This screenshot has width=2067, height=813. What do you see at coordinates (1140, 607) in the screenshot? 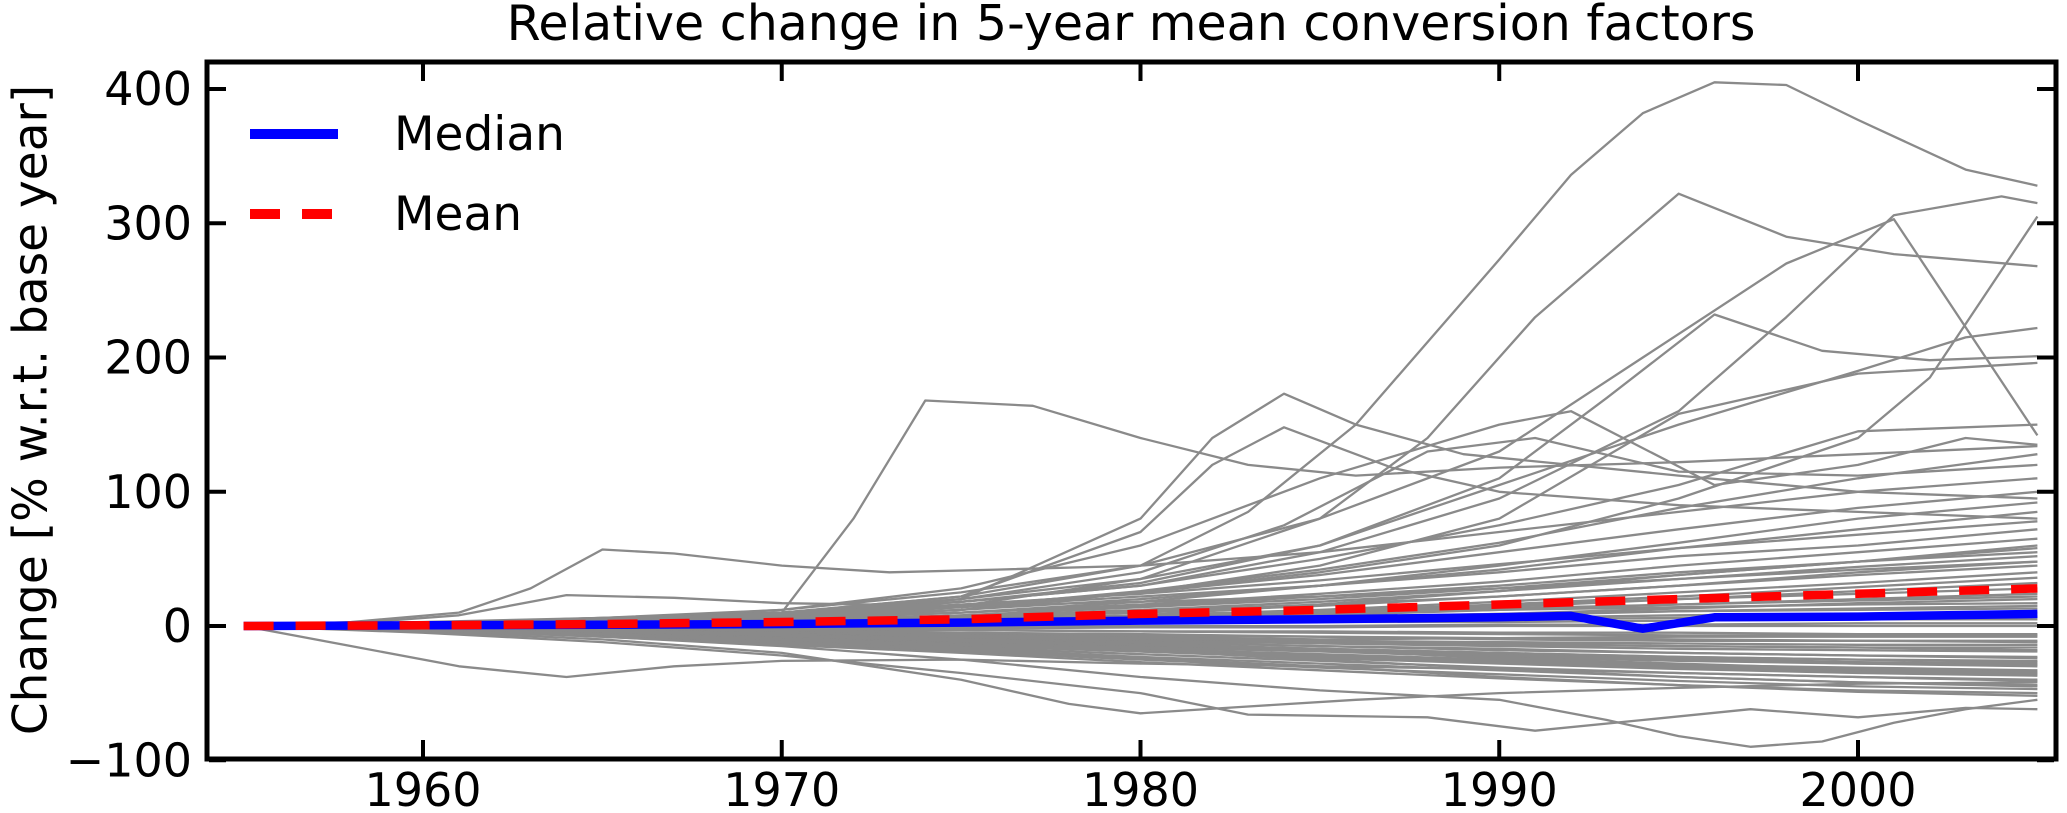
I see `mean-line` at bounding box center [1140, 607].